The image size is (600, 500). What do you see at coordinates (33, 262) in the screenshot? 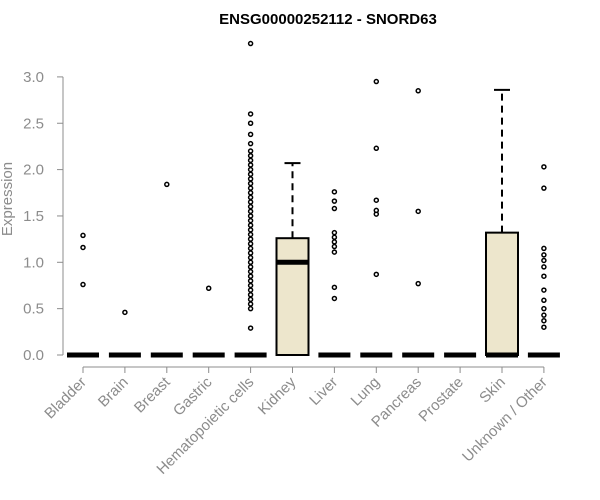
I see `y-tick-label: 1.0` at bounding box center [33, 262].